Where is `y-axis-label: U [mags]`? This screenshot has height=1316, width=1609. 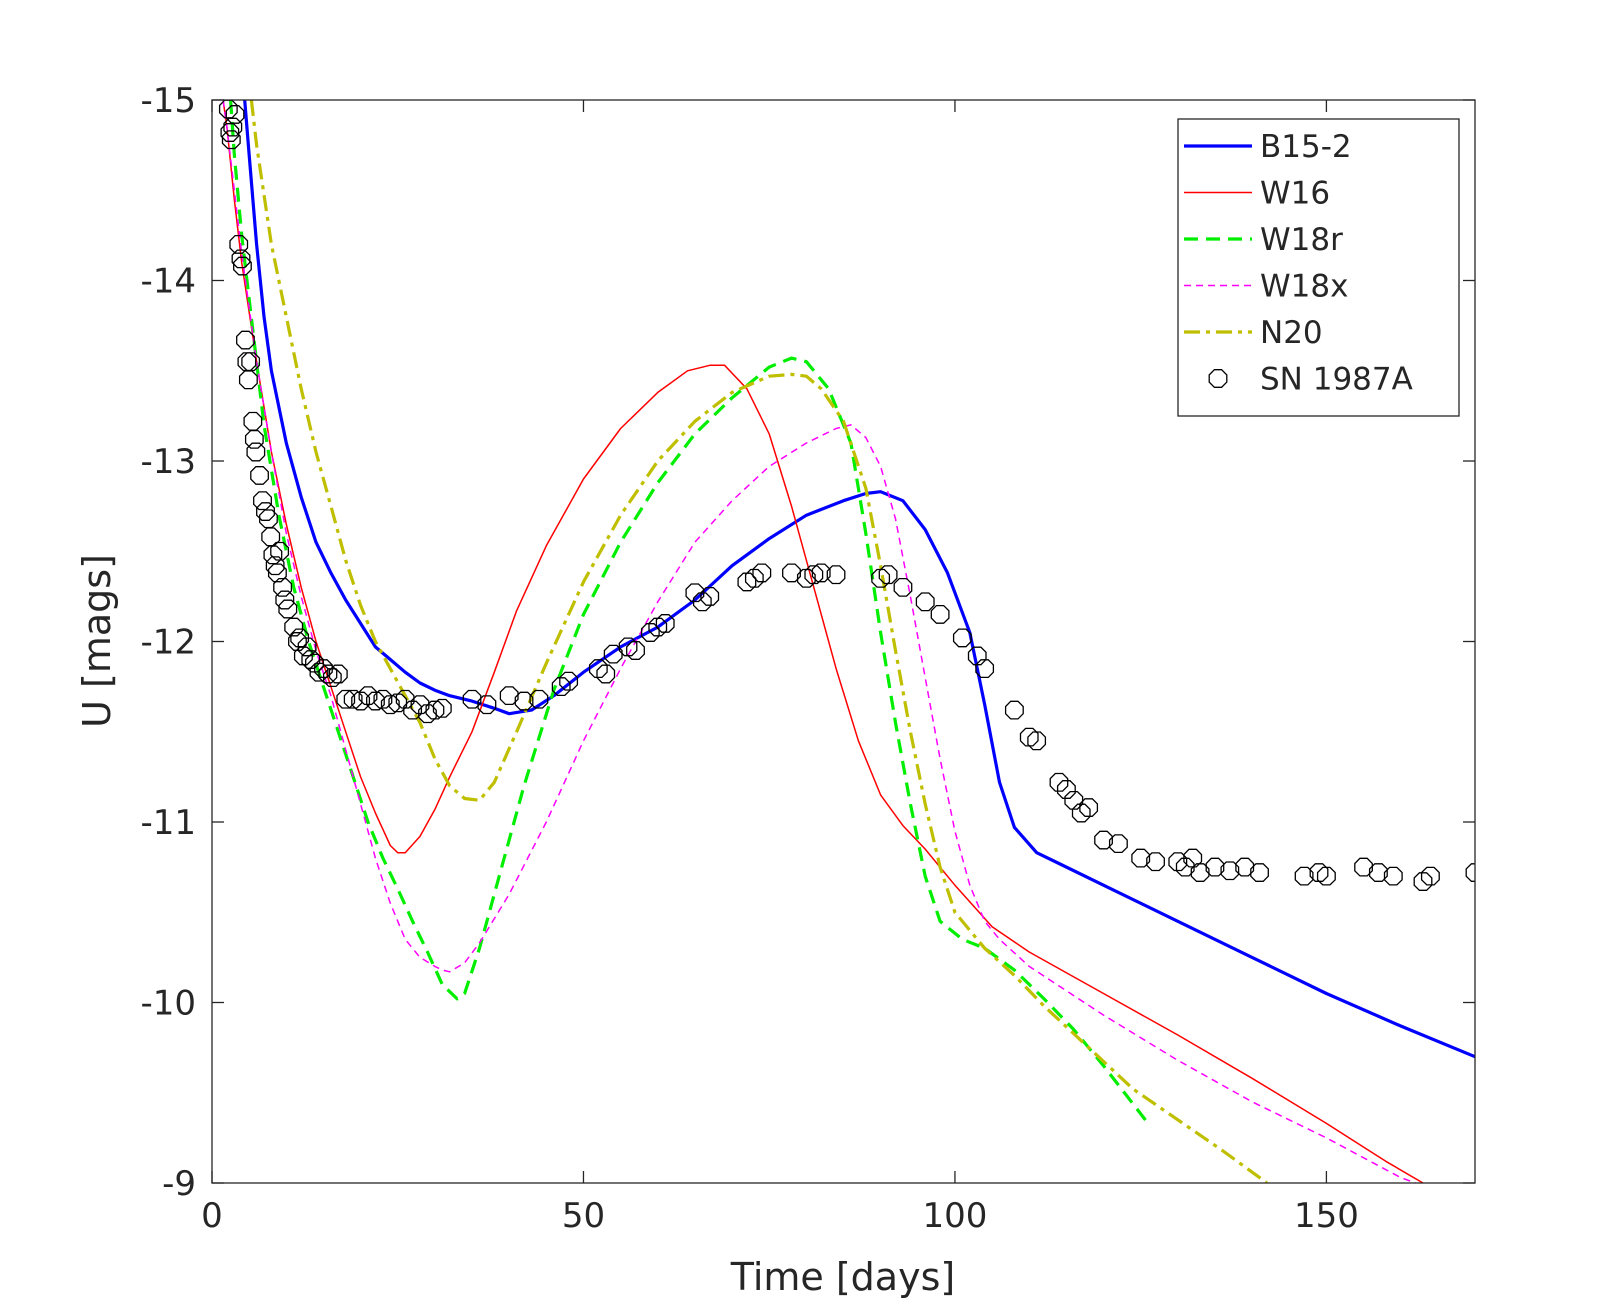
y-axis-label: U [mags] is located at coordinates (97, 641).